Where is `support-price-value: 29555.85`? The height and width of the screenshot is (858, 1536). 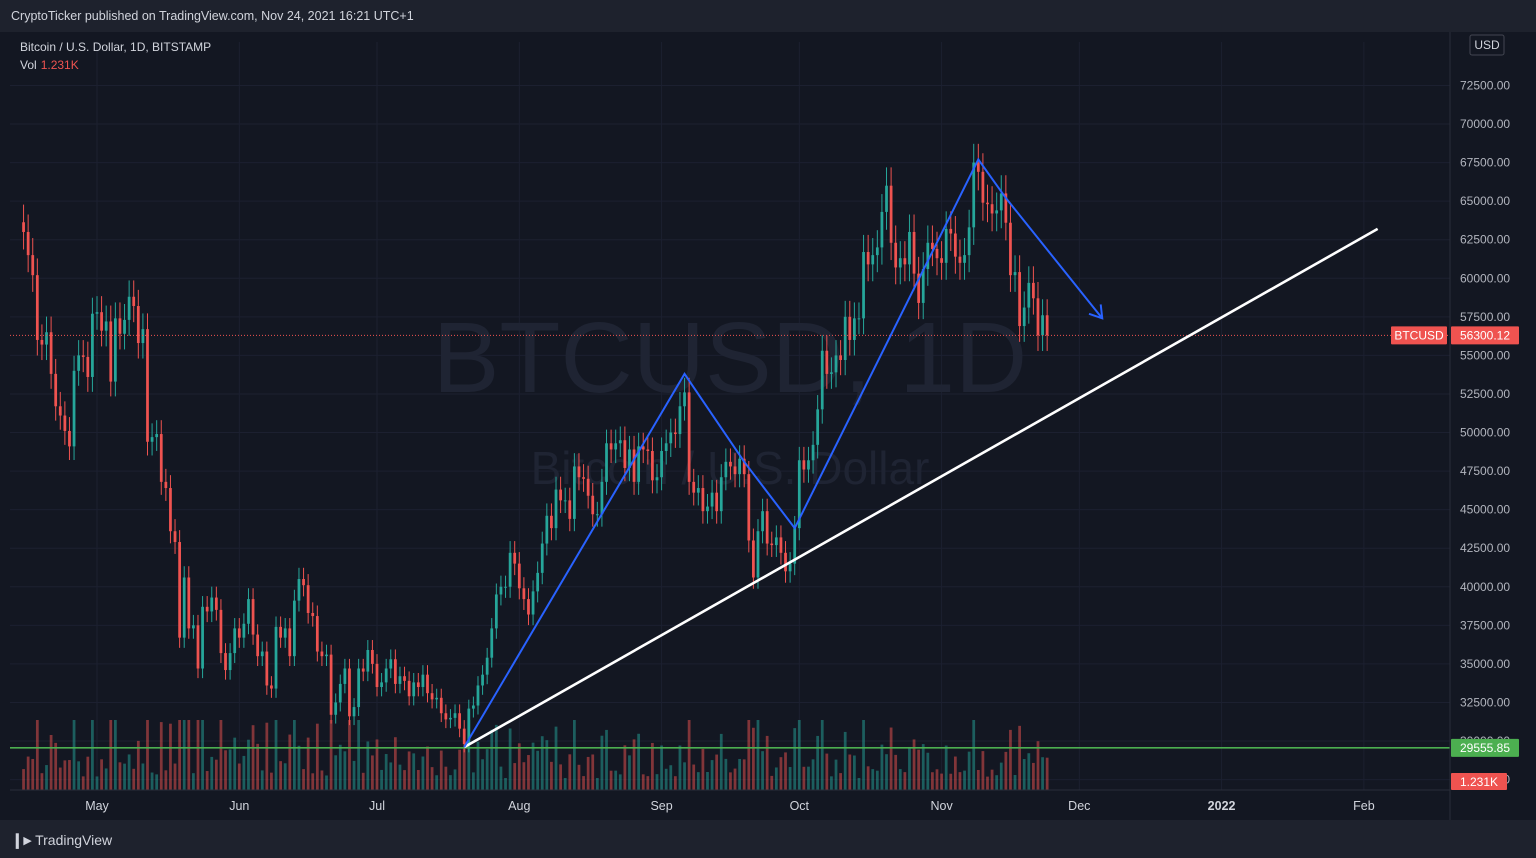
support-price-value: 29555.85 is located at coordinates (1485, 748).